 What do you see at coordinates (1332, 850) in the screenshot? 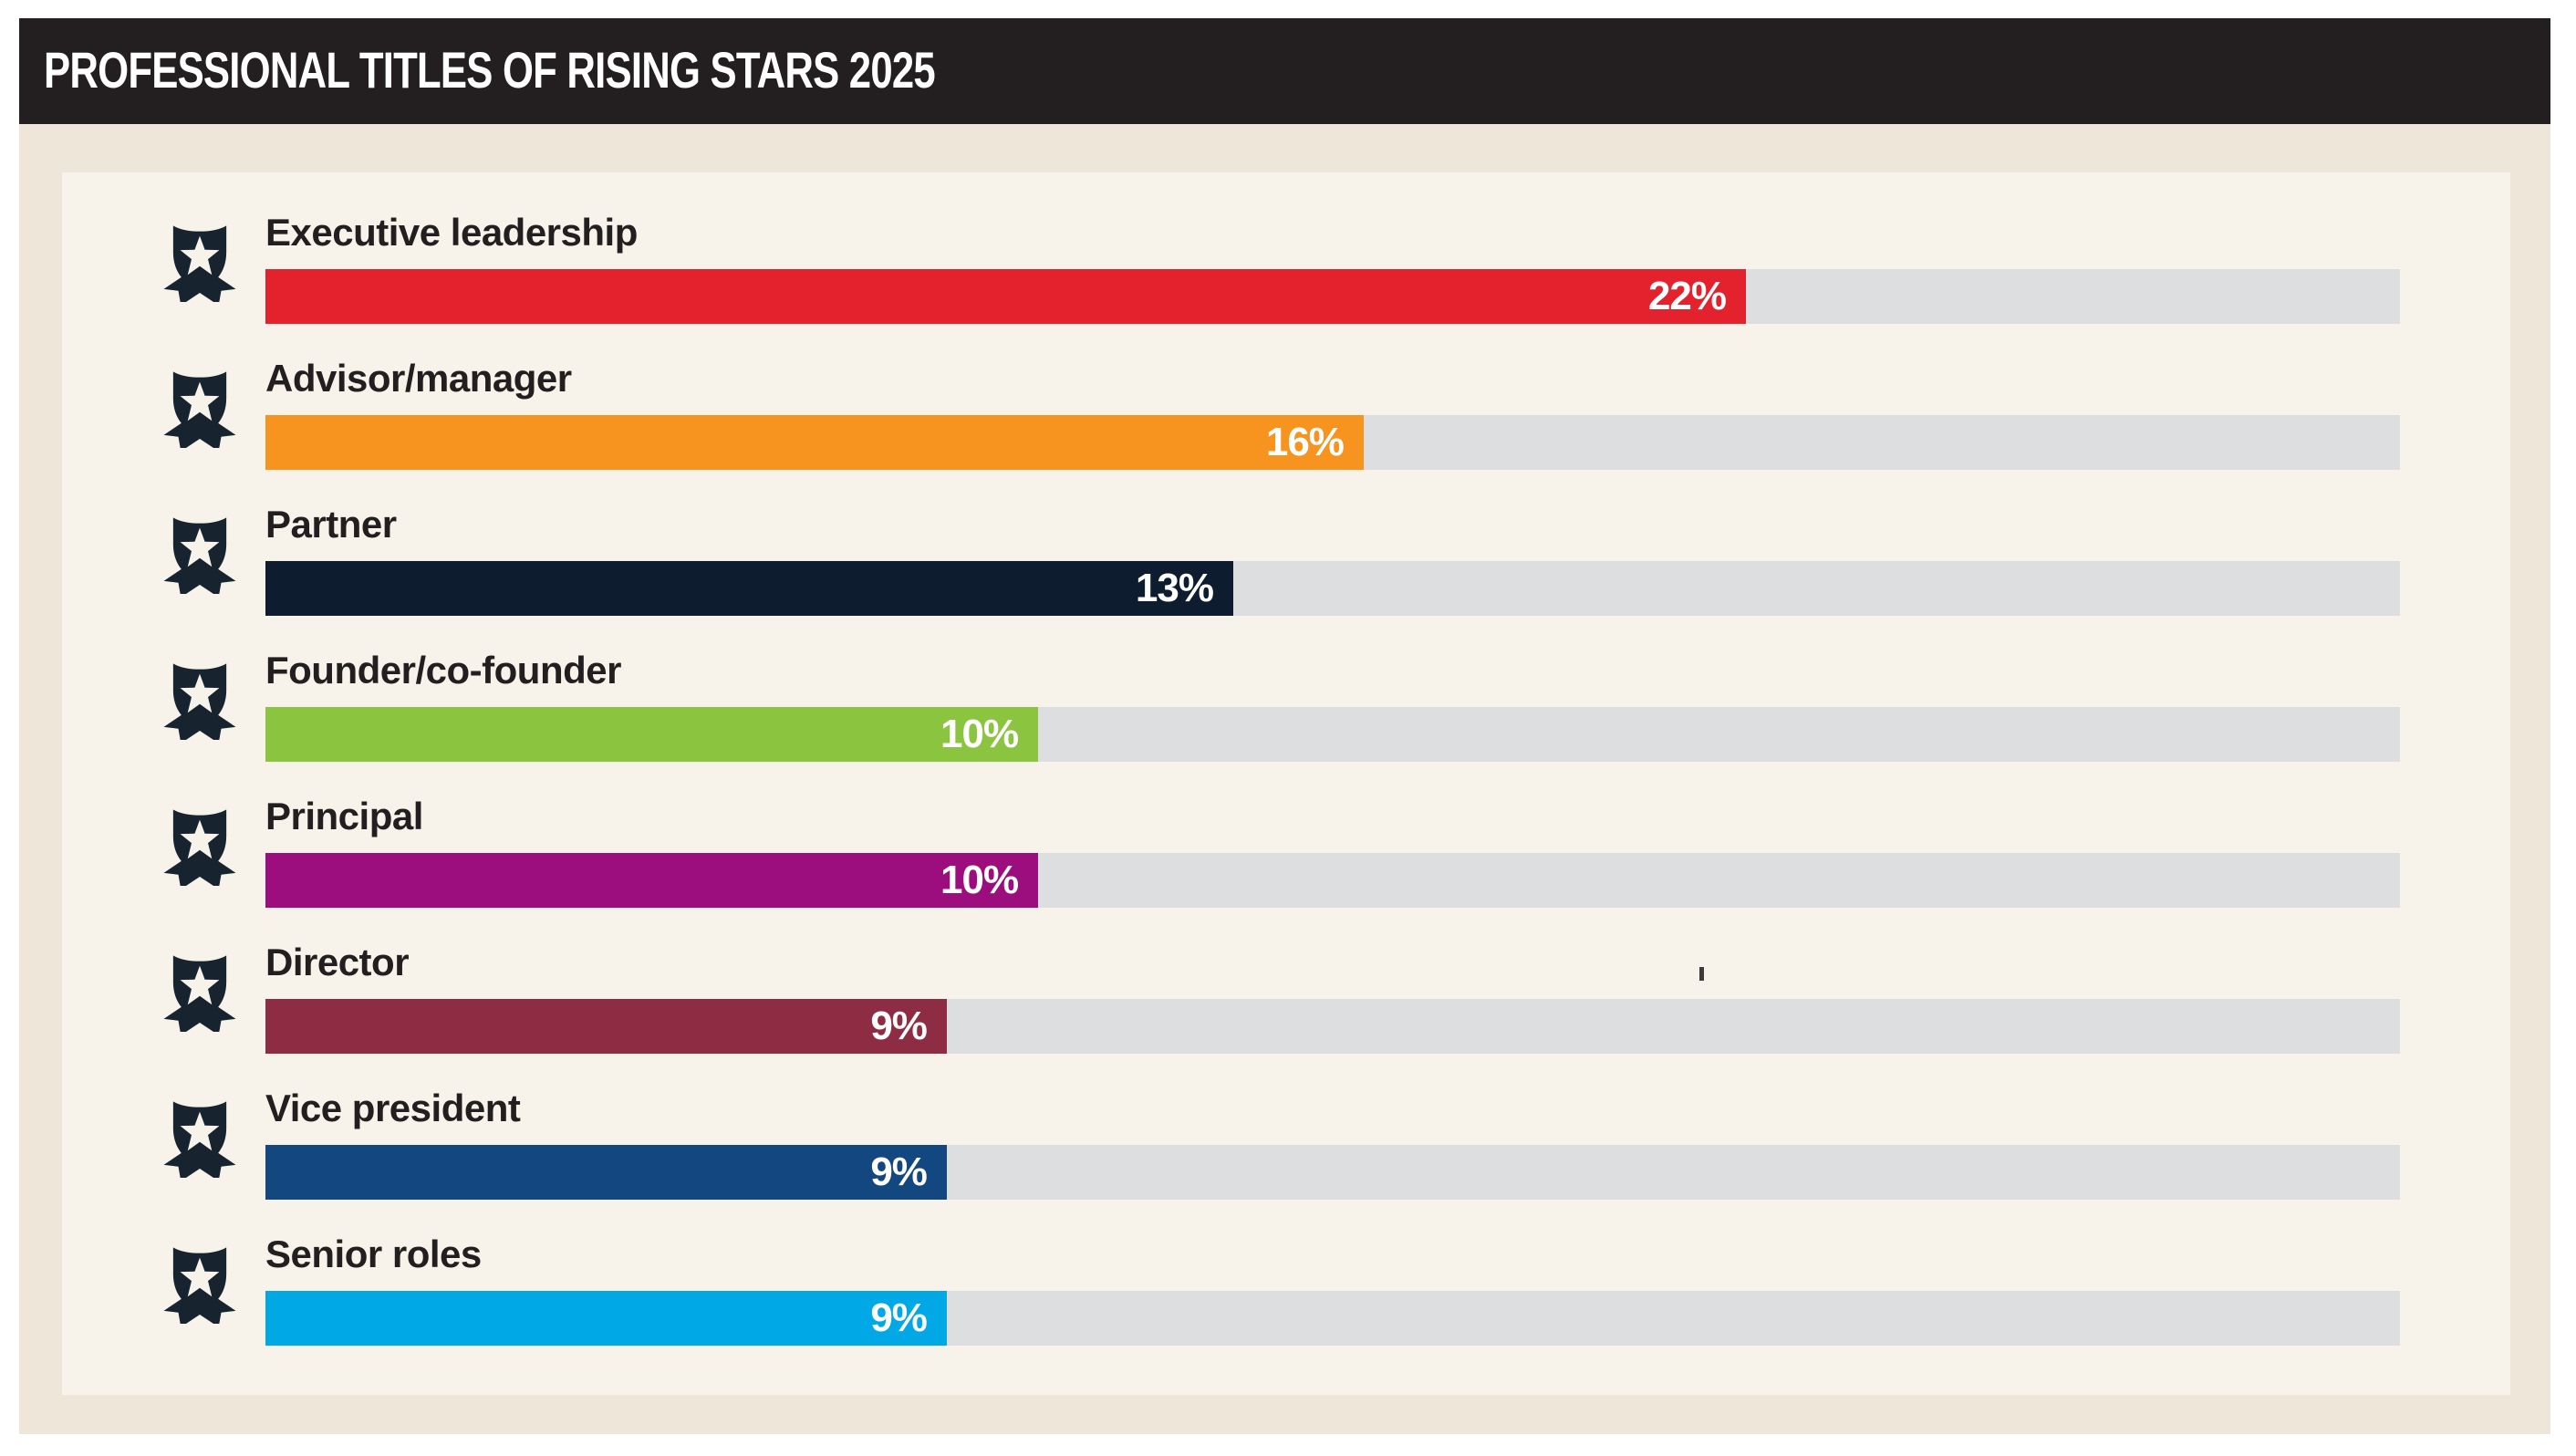
I see `row-main: Principal 10%` at bounding box center [1332, 850].